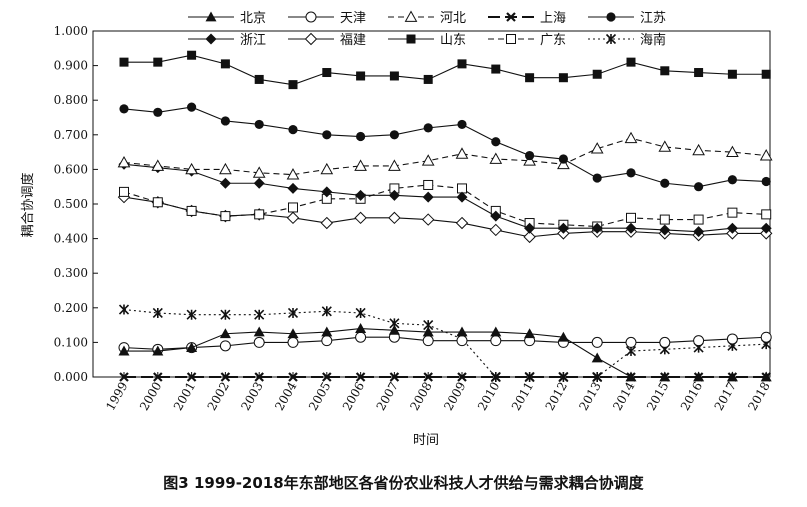  Describe the element at coordinates (251, 396) in the screenshot. I see `x-tick-label: 2003` at that location.